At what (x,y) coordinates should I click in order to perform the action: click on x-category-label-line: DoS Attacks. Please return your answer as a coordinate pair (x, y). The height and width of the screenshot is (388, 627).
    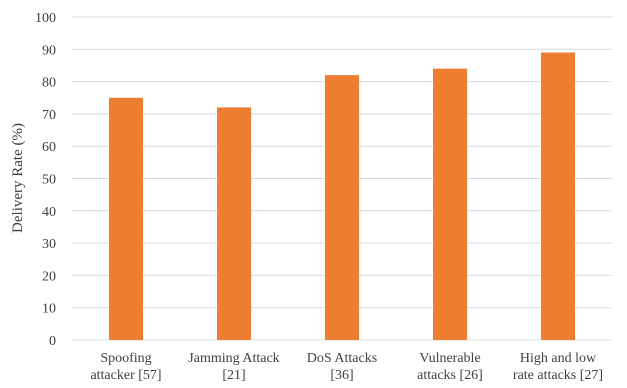
    Looking at the image, I should click on (342, 358).